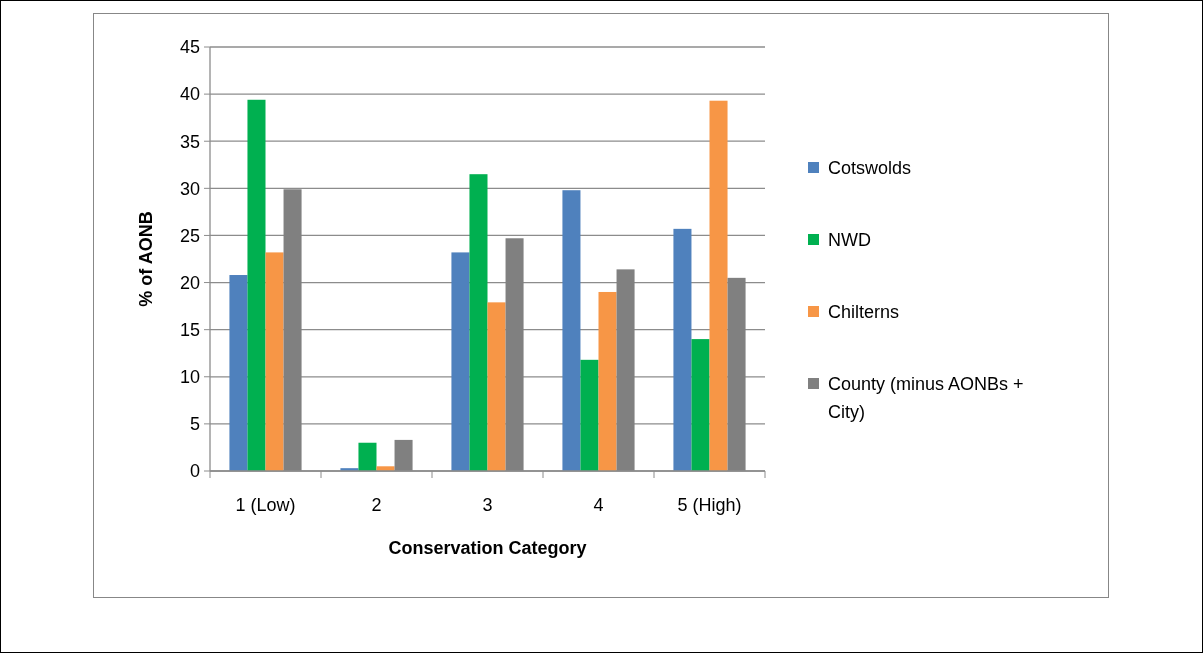 The height and width of the screenshot is (653, 1203). I want to click on y-tick-label: 0, so click(194, 471).